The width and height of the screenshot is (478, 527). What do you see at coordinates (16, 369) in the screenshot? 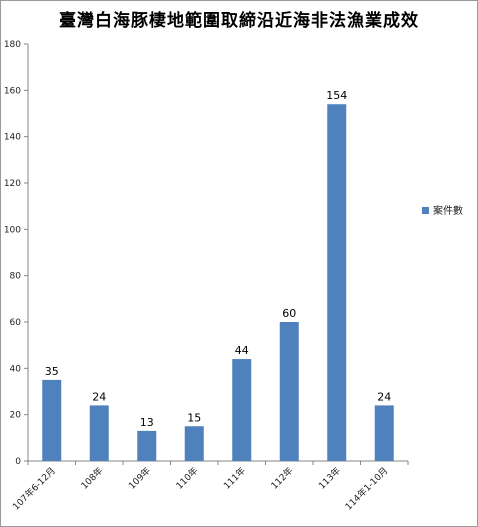
I see `y-tick-label: 40` at bounding box center [16, 369].